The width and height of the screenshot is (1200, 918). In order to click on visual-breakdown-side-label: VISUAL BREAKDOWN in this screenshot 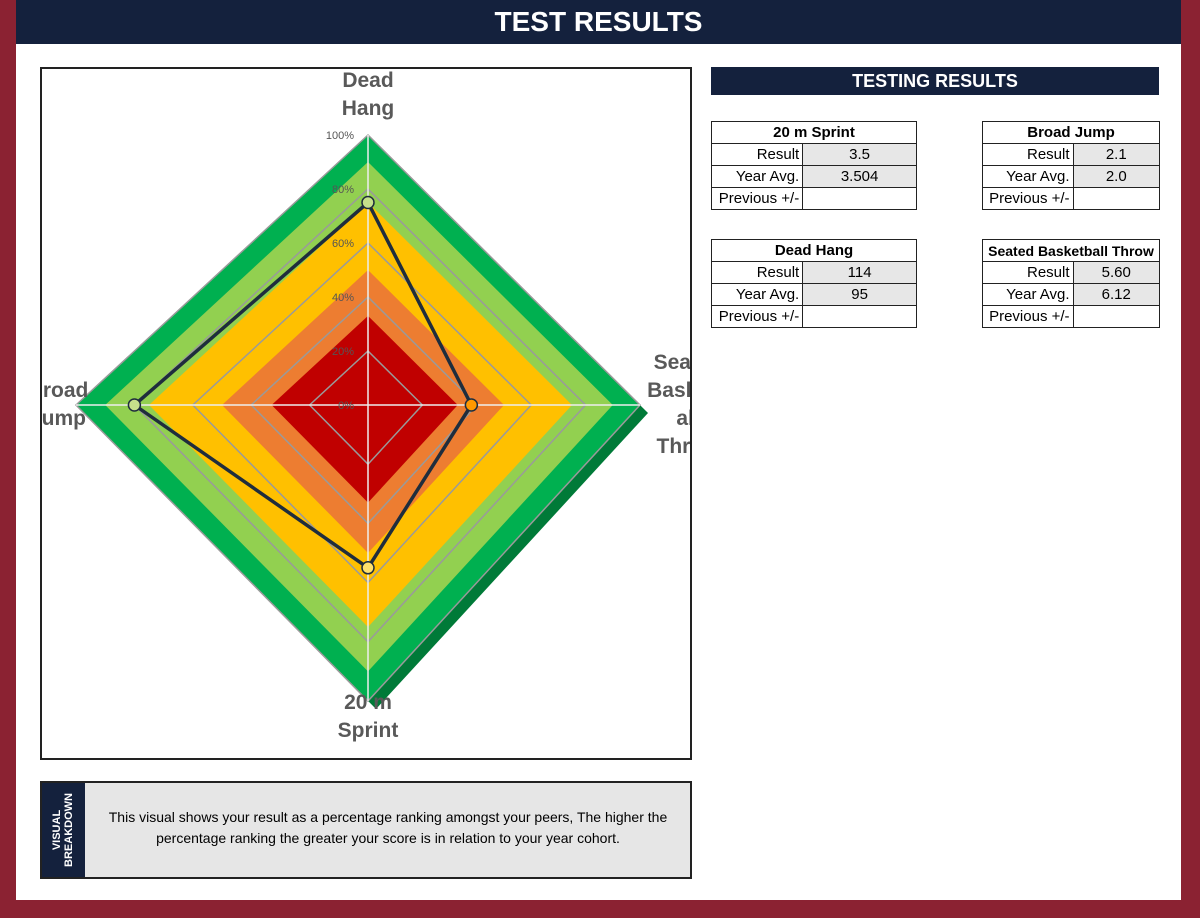, I will do `click(63, 830)`.